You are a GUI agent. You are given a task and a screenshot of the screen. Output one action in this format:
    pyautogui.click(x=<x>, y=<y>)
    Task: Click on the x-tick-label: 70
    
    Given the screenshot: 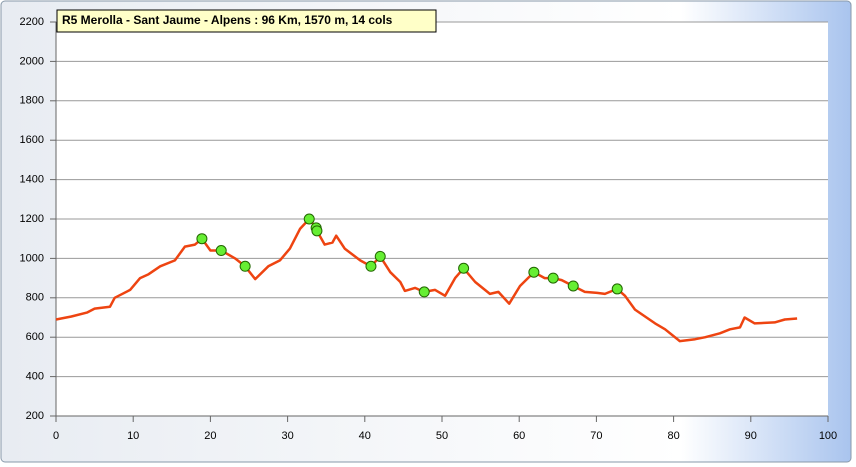 What is the action you would take?
    pyautogui.click(x=596, y=436)
    